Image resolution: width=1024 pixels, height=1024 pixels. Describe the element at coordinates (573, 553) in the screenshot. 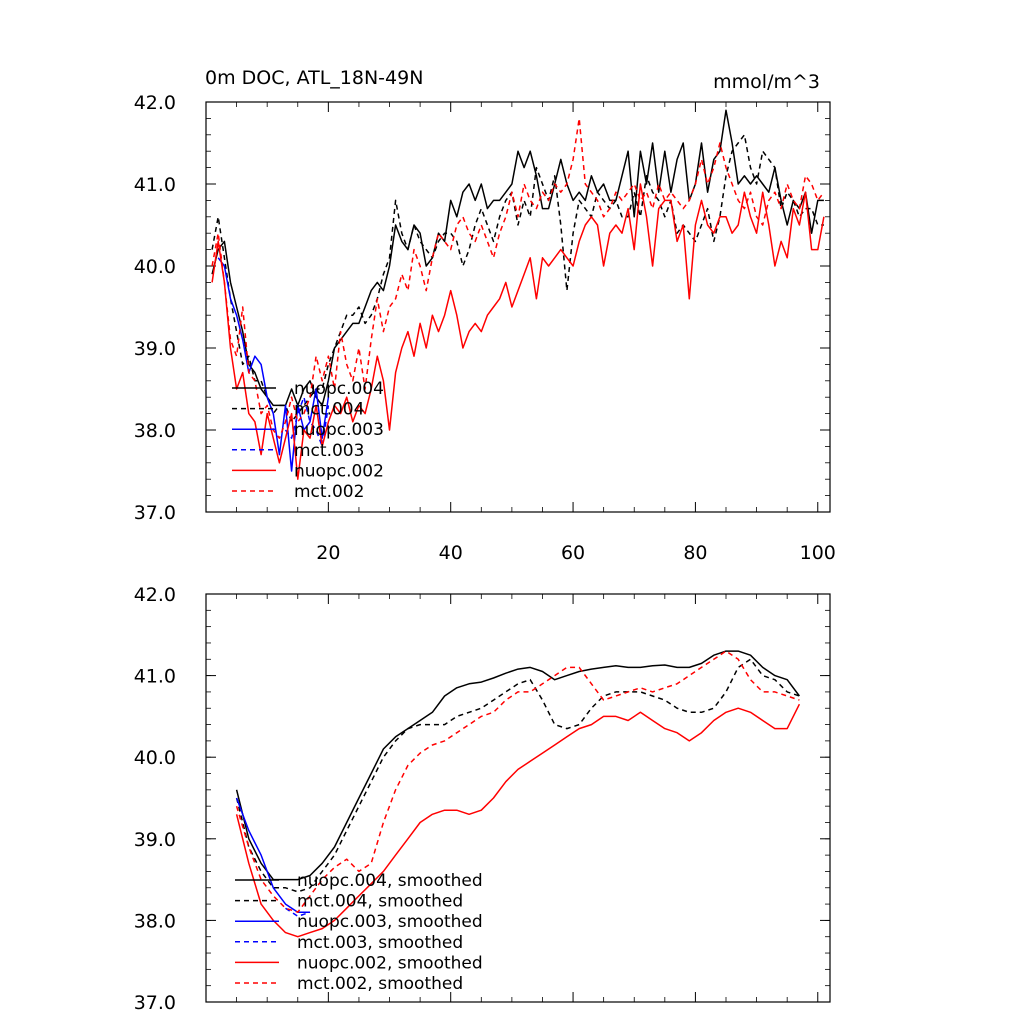

I see `x-tick-label: 60` at that location.